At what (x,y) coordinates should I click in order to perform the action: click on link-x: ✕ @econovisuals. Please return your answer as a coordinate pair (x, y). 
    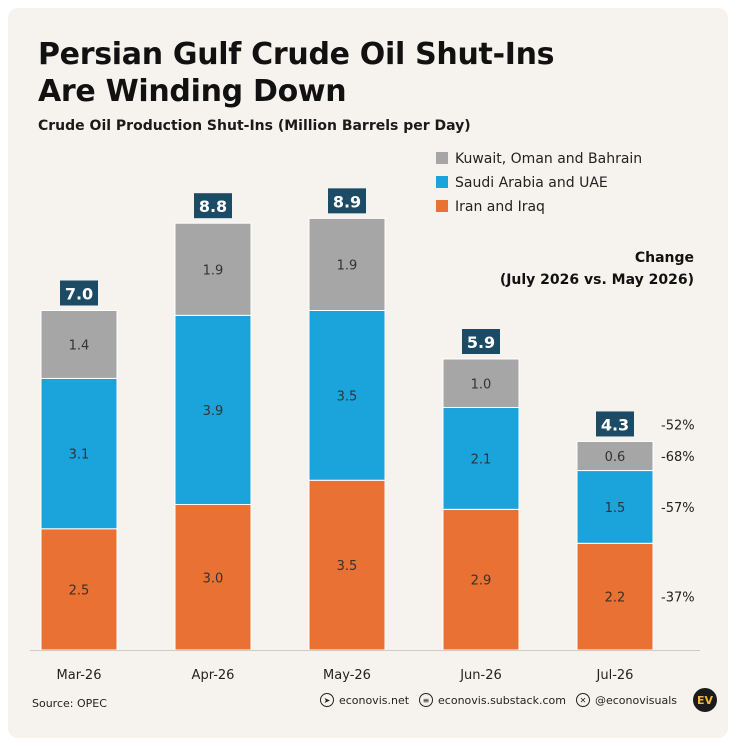
    Looking at the image, I should click on (626, 700).